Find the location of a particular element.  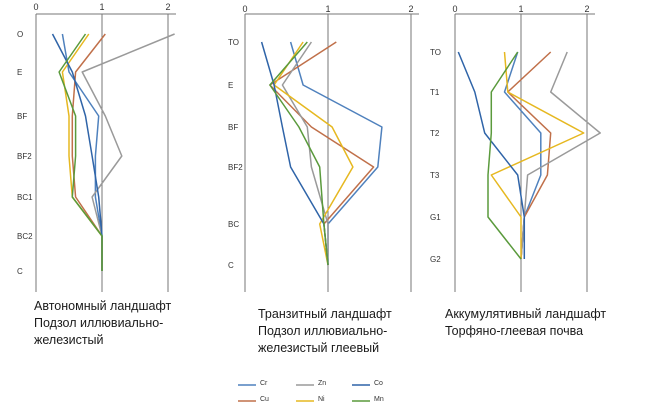

caption-line: железистый глеевый is located at coordinates (319, 348).